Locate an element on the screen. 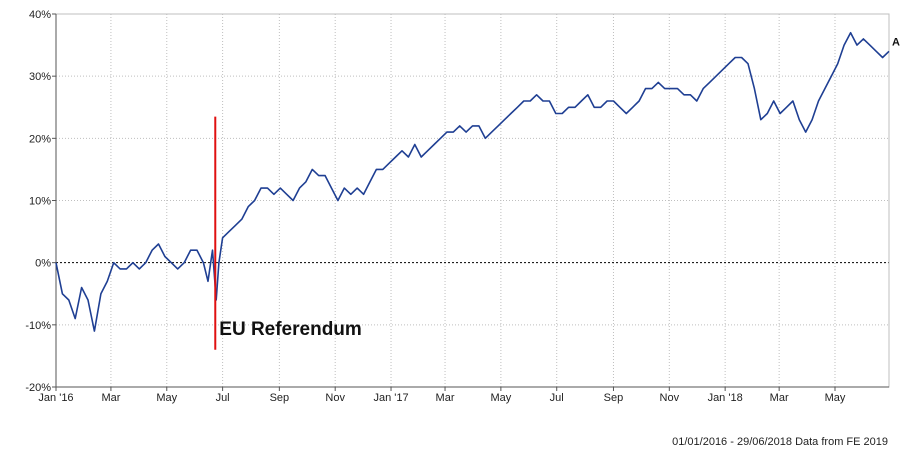 This screenshot has width=900, height=450. y-tick-label: 20% is located at coordinates (40, 139).